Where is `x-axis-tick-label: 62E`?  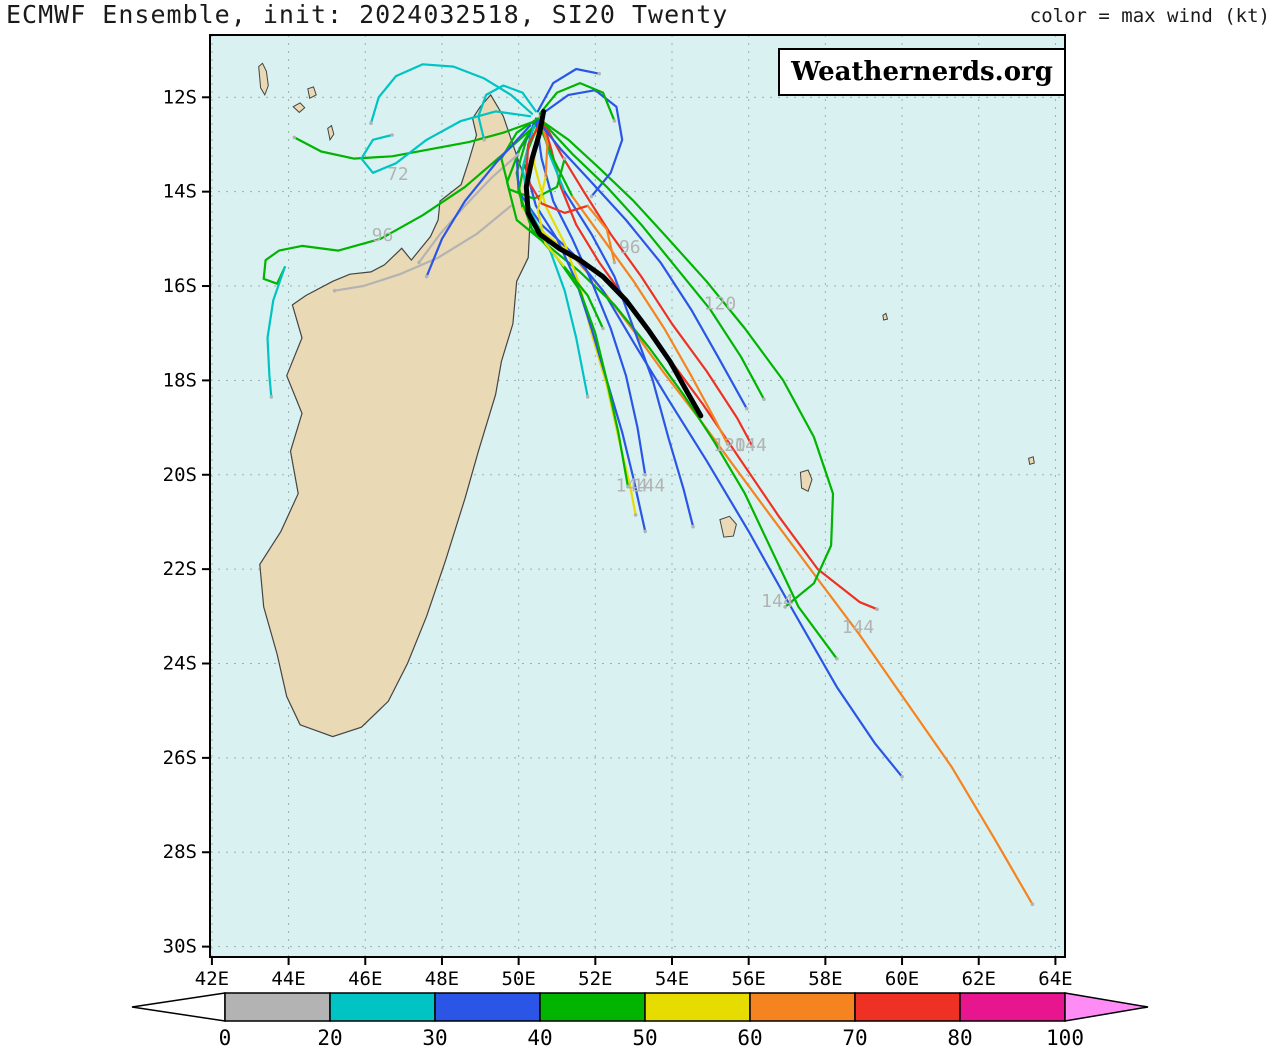 x-axis-tick-label: 62E is located at coordinates (979, 979).